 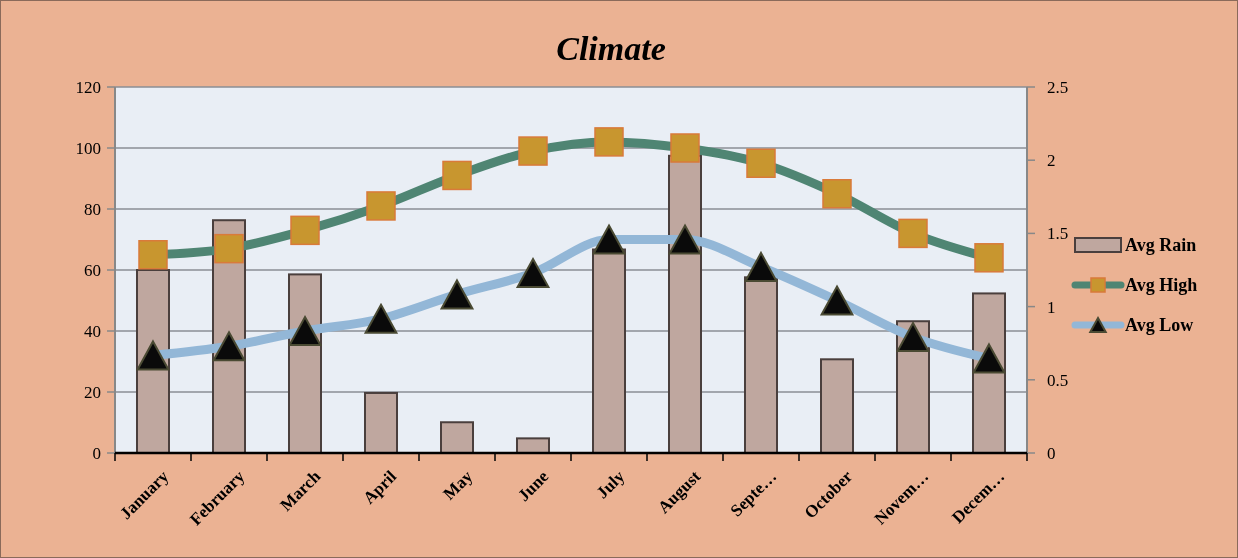 I want to click on y2-tick-label: 1, so click(x=1051, y=307).